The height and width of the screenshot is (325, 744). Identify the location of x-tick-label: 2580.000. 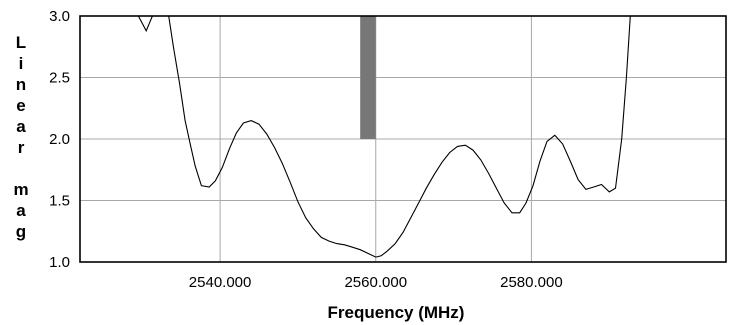
(531, 282).